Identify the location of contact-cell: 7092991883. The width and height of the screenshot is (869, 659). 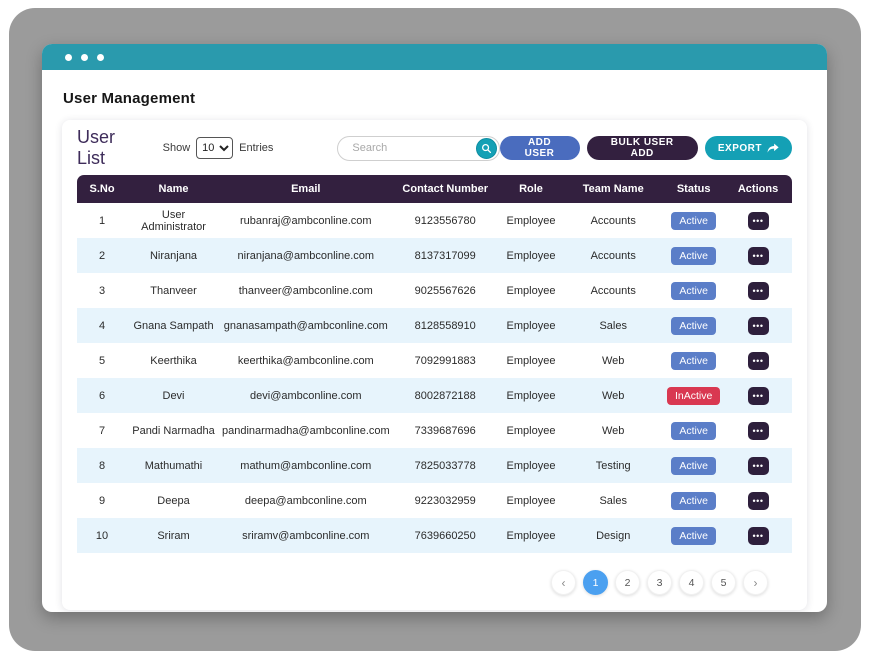
(445, 360).